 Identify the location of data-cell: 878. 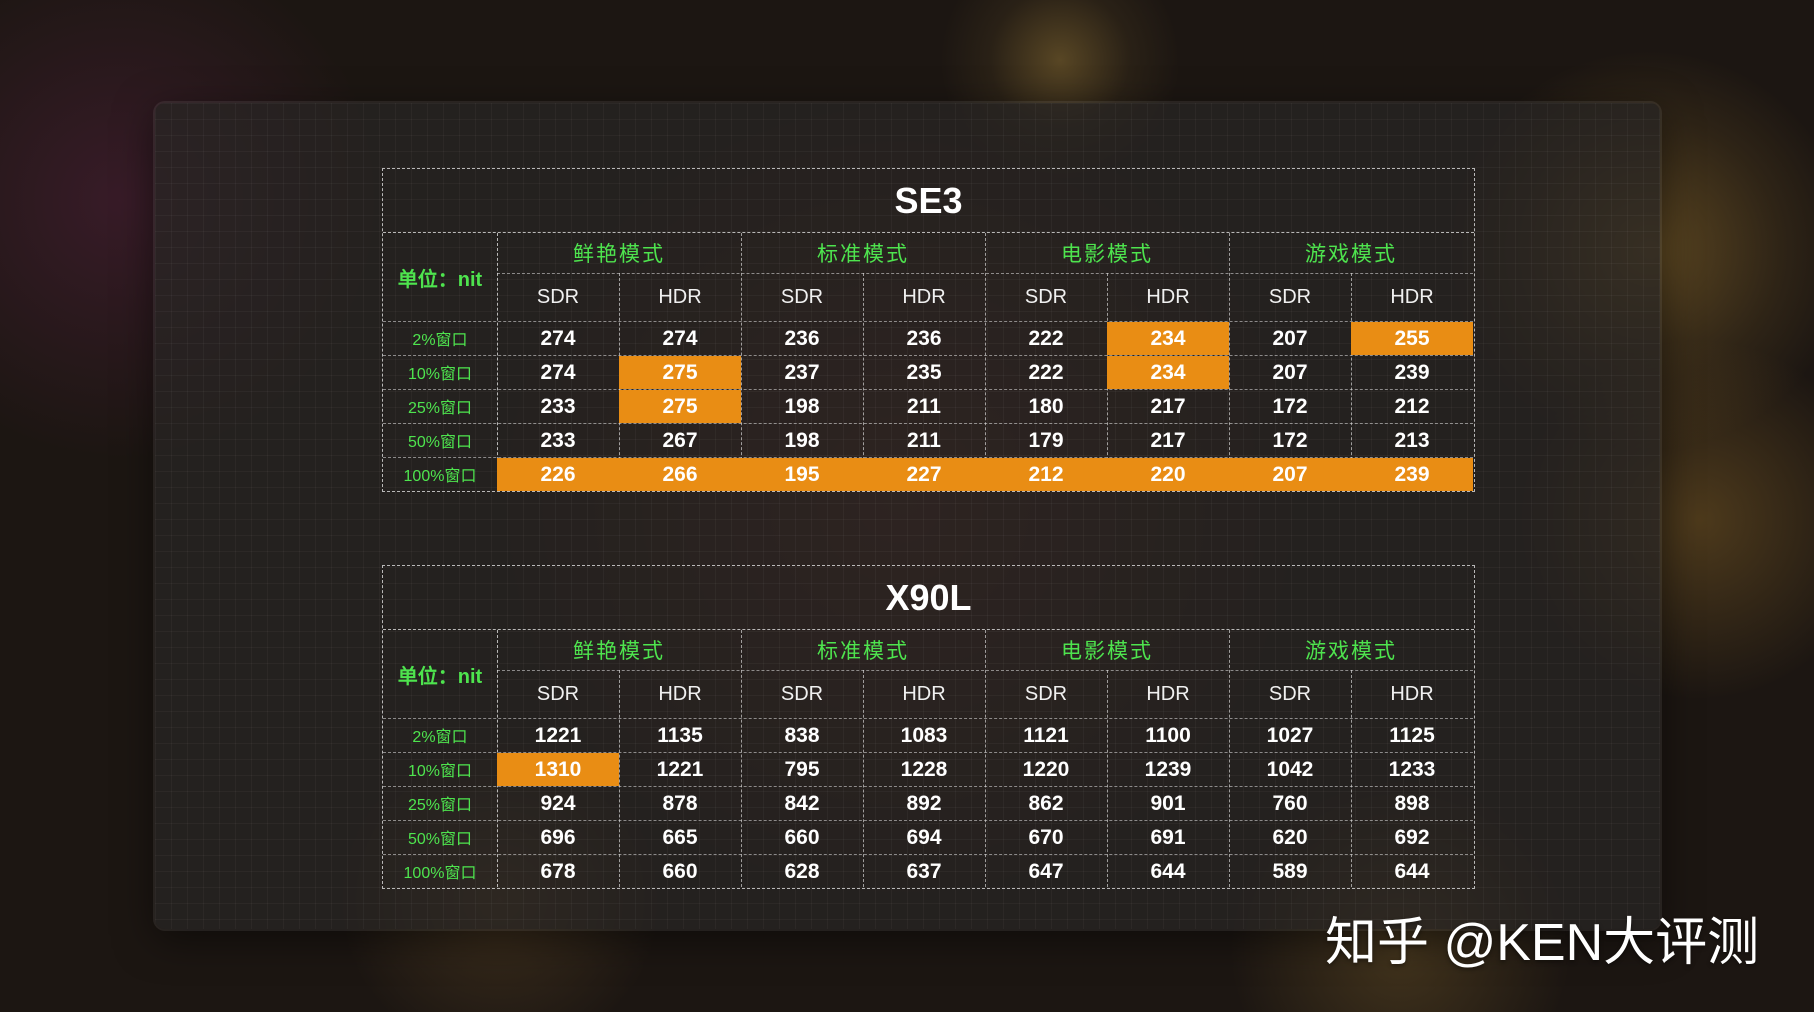
(680, 803).